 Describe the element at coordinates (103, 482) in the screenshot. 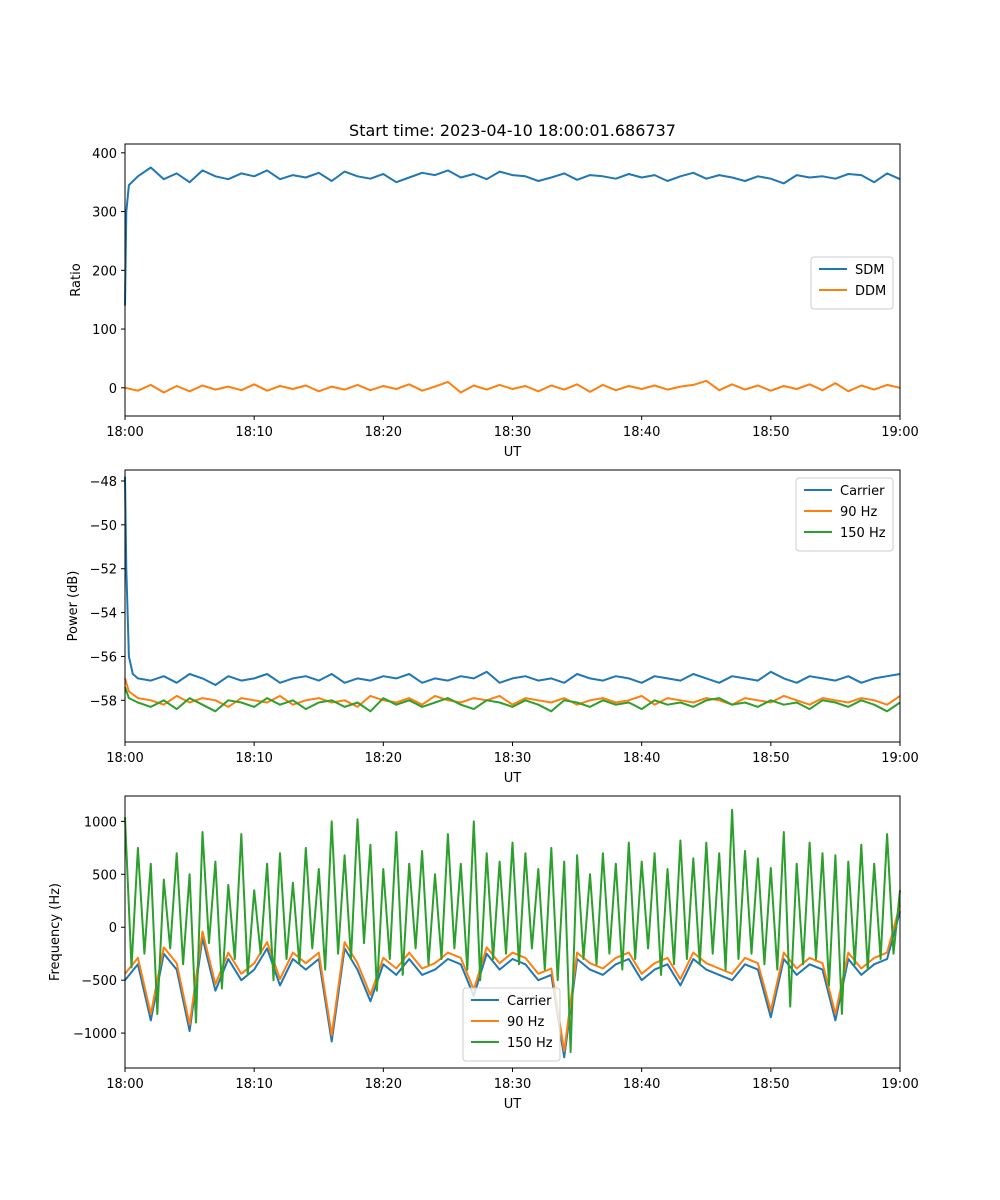

I see `y-tick-label: −48` at that location.